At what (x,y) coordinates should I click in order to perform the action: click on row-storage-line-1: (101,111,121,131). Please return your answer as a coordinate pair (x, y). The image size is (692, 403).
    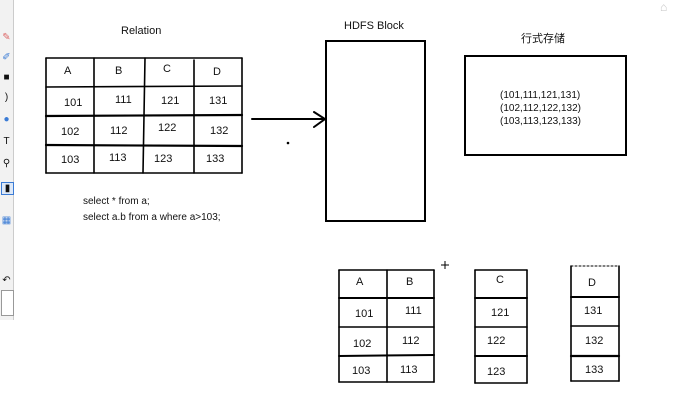
    Looking at the image, I should click on (540, 95).